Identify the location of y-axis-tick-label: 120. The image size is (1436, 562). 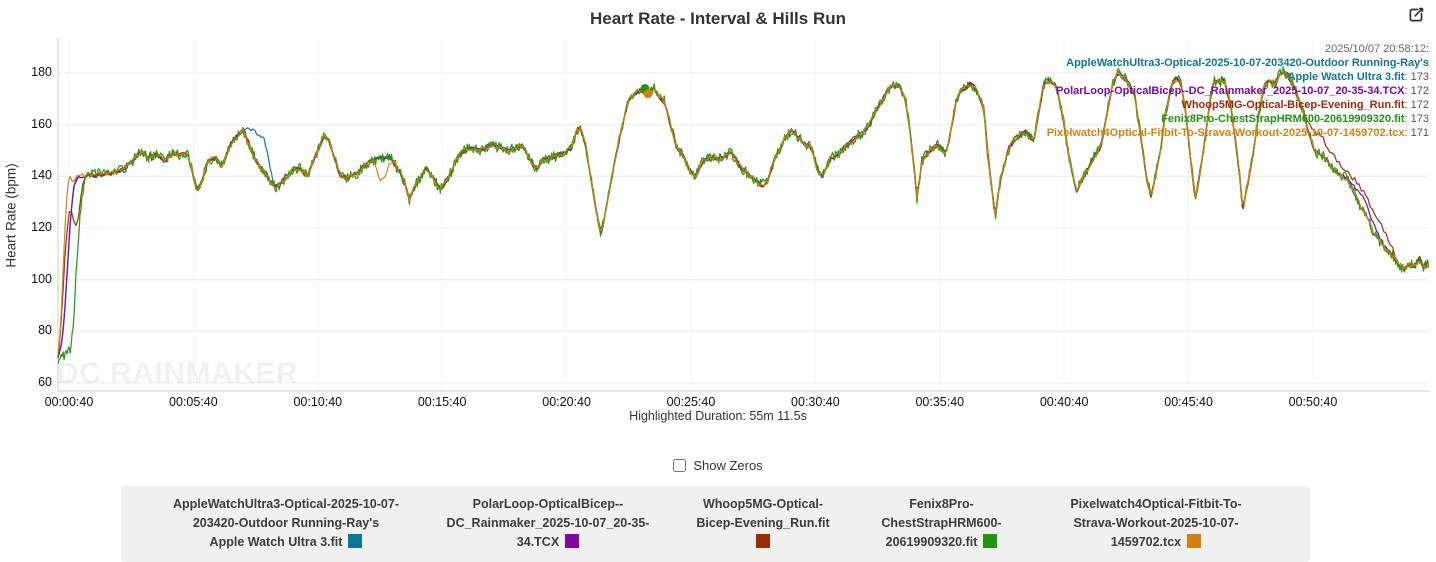
(41, 226).